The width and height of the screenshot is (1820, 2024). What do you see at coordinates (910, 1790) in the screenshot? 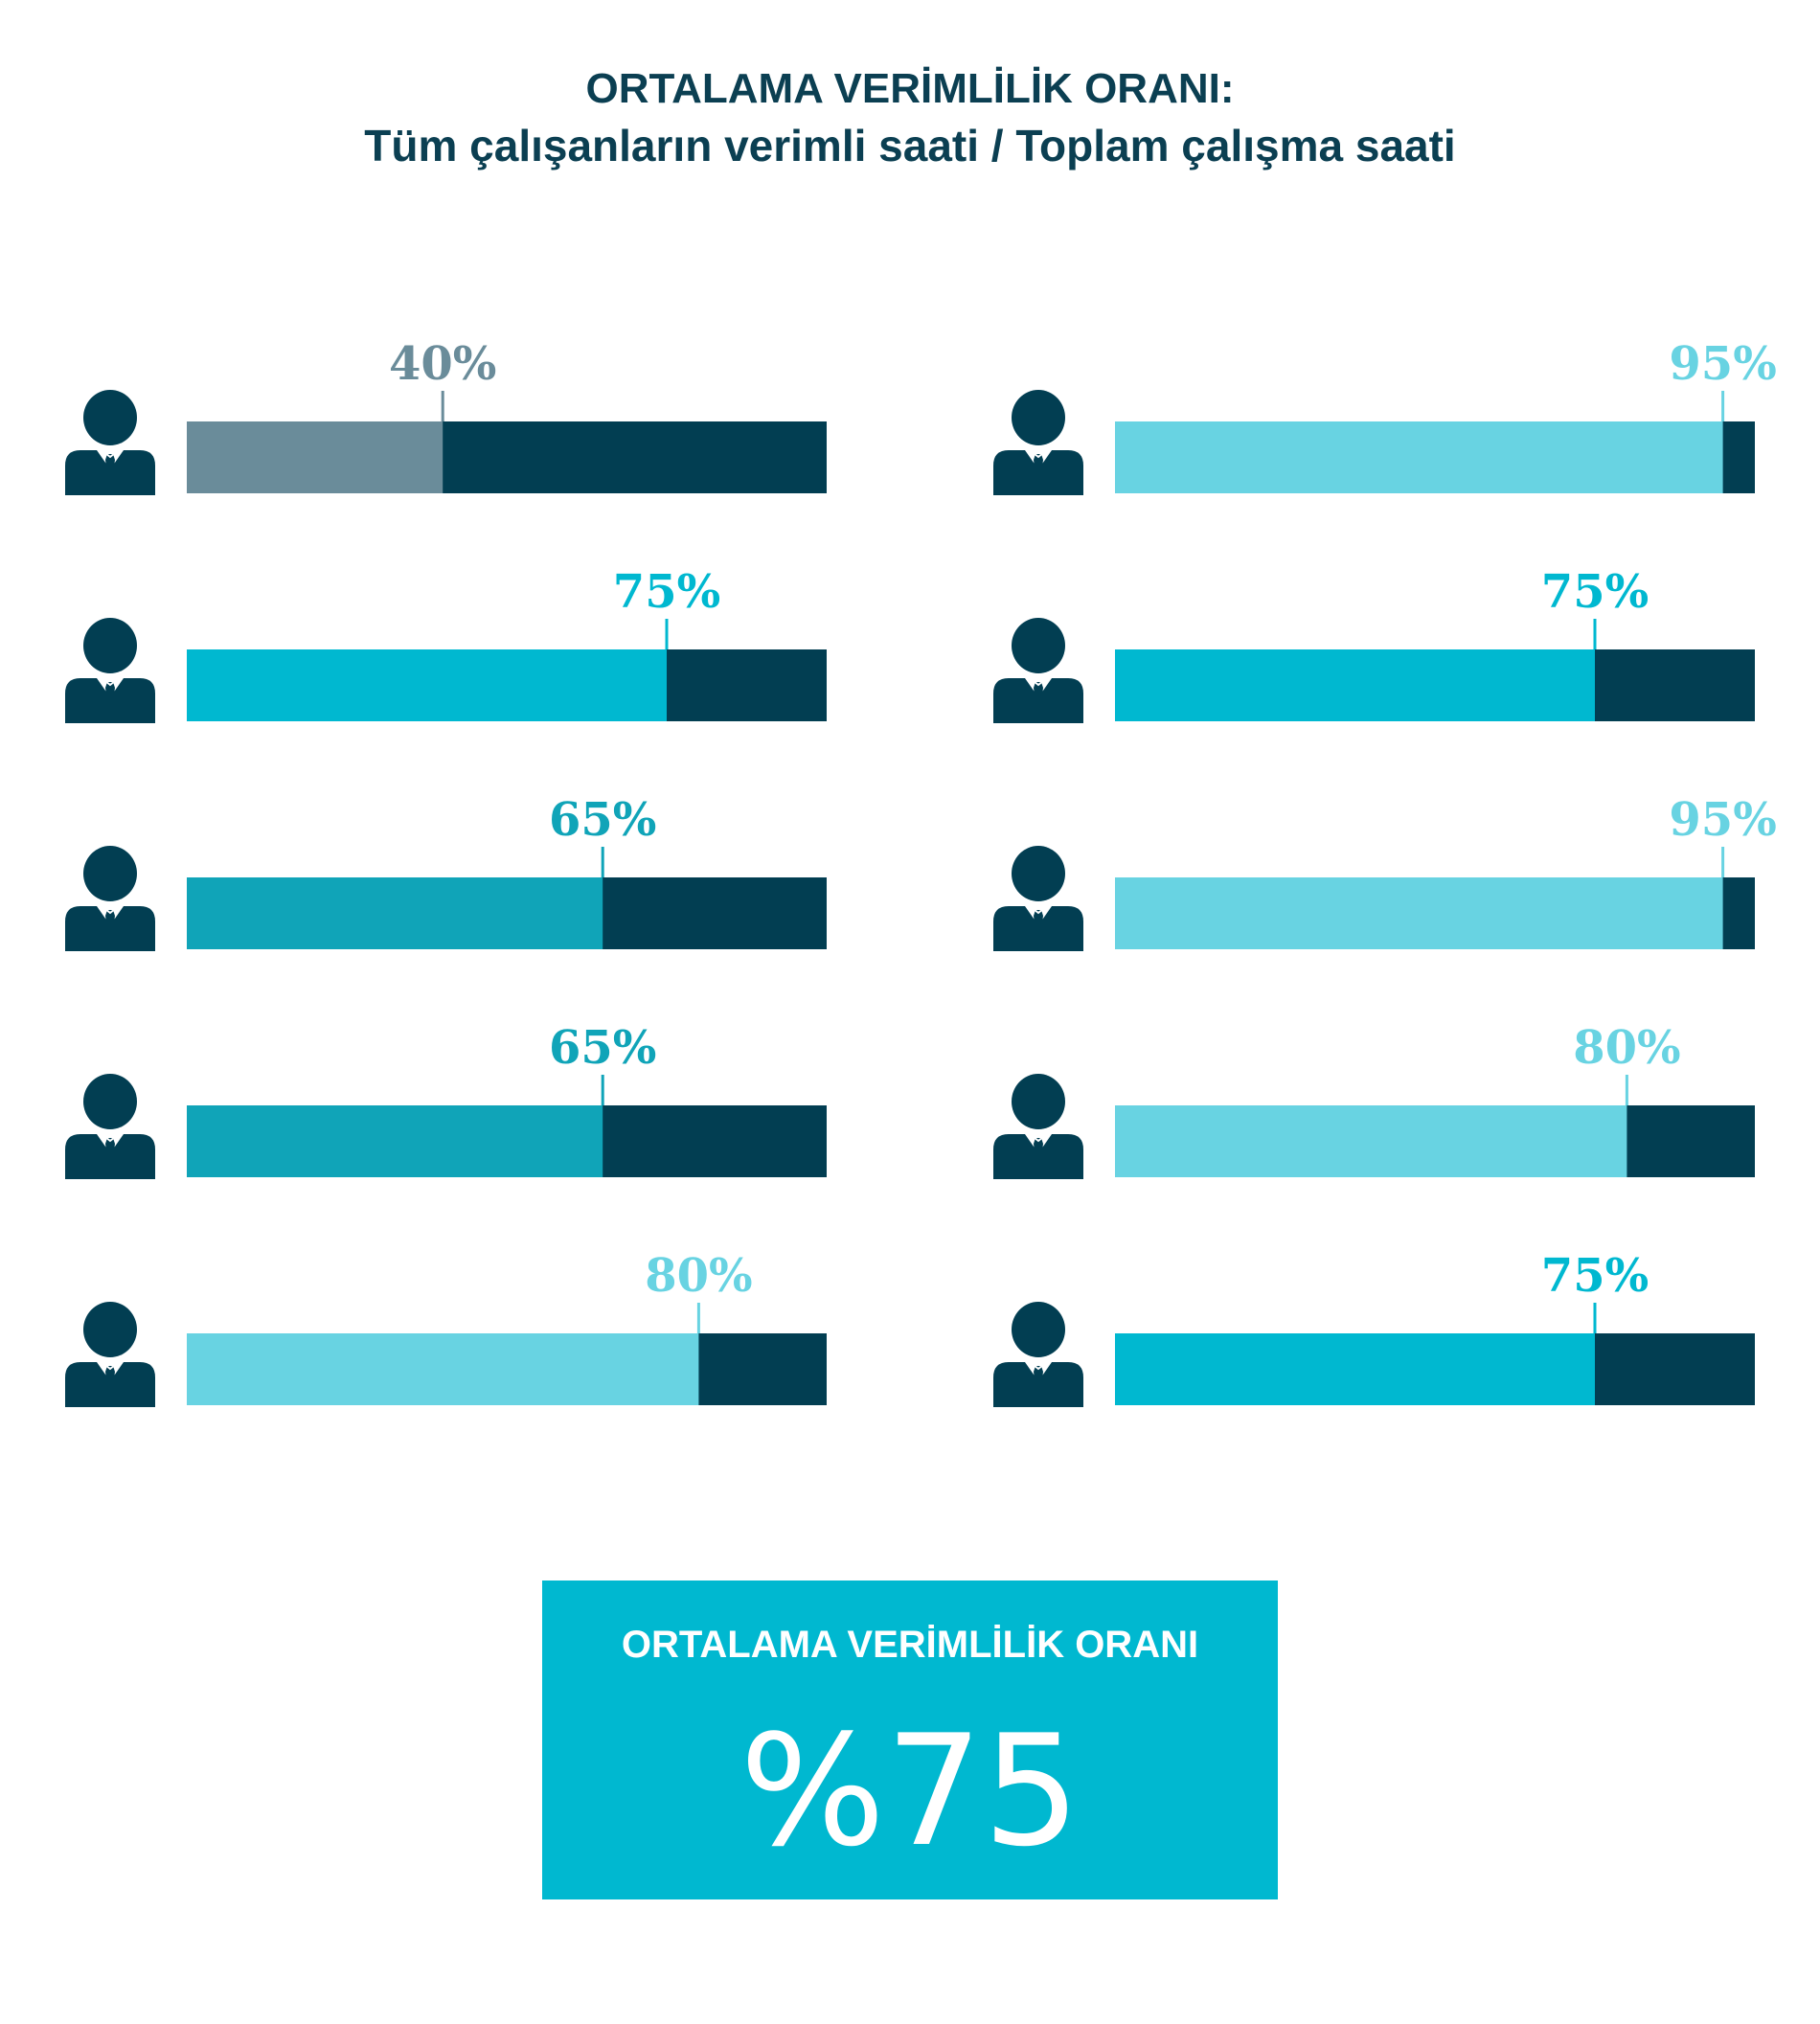
I see `summary-value: %75` at bounding box center [910, 1790].